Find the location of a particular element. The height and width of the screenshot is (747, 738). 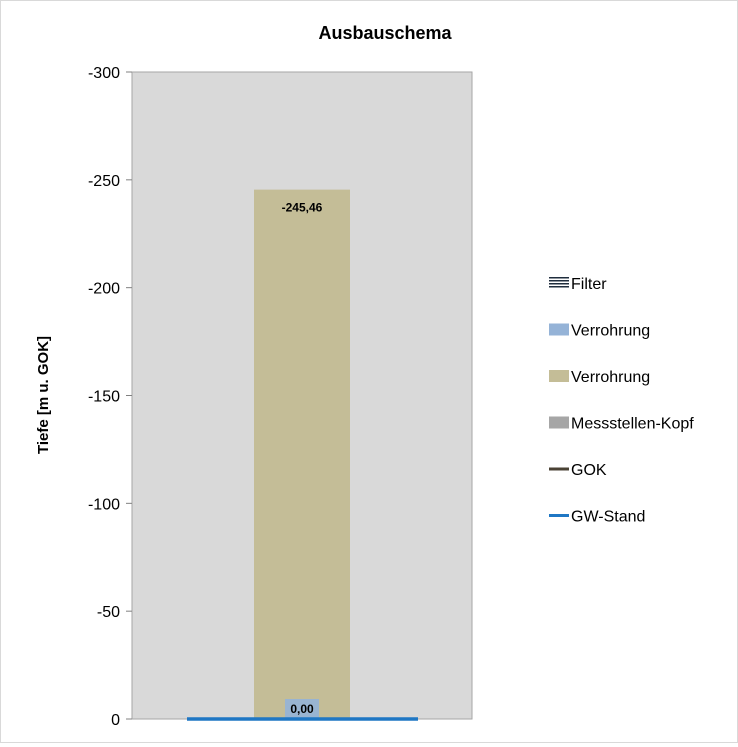

legend-label: Filter is located at coordinates (589, 284).